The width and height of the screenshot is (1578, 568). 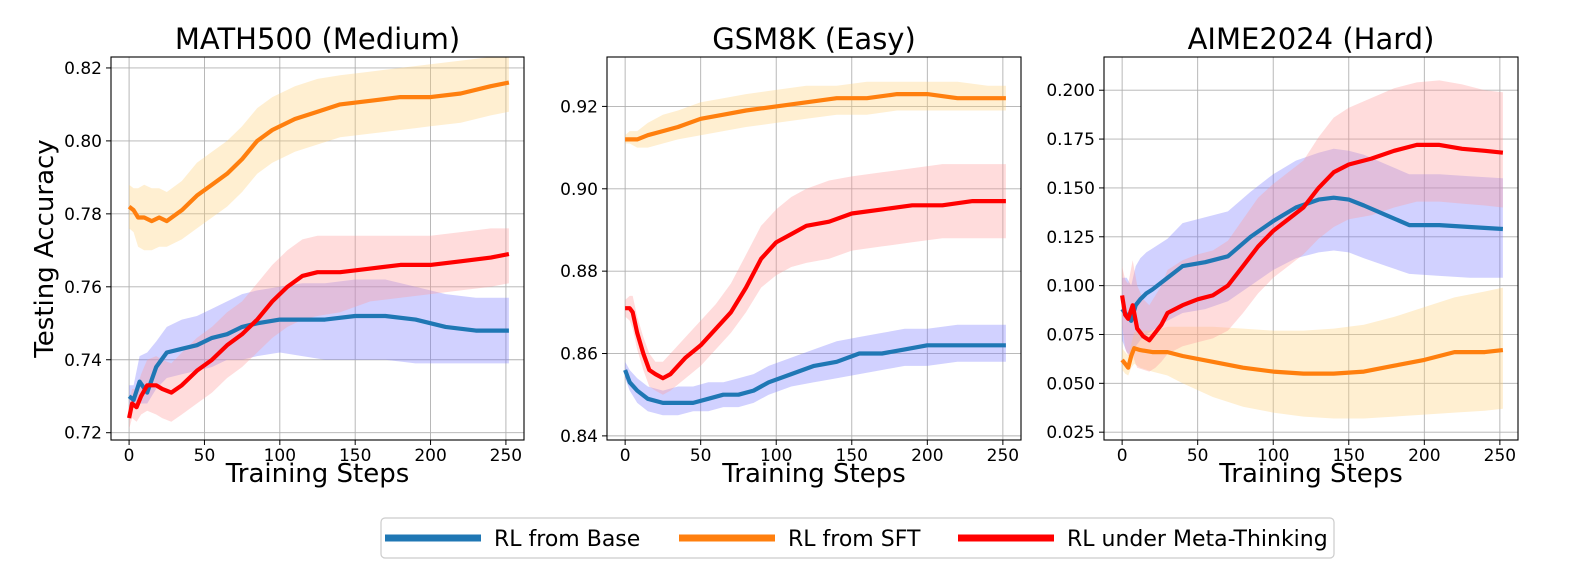 I want to click on chart-title: AIME2024 (Hard), so click(x=1311, y=39).